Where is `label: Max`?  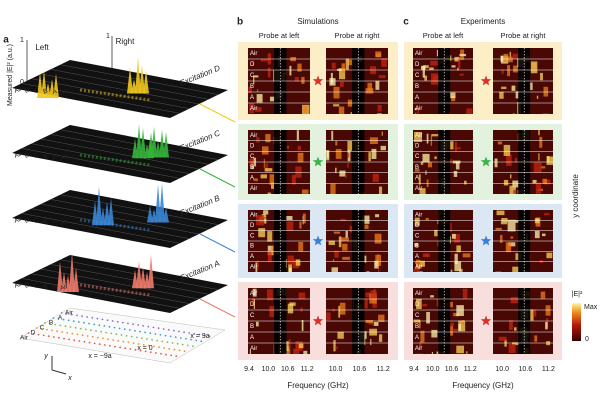
label: Max is located at coordinates (591, 307).